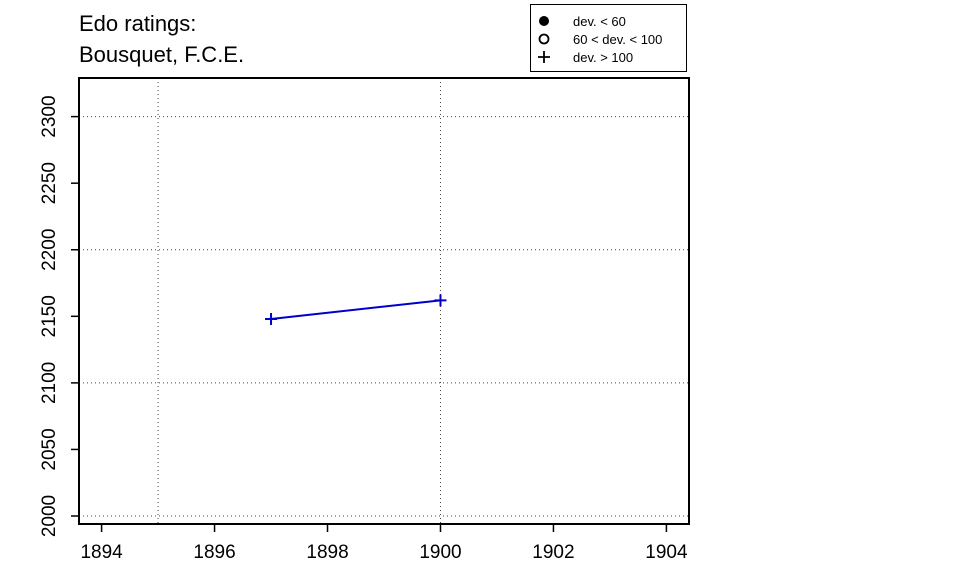 Image resolution: width=960 pixels, height=576 pixels. What do you see at coordinates (666, 552) in the screenshot?
I see `x-tick-label: 1904` at bounding box center [666, 552].